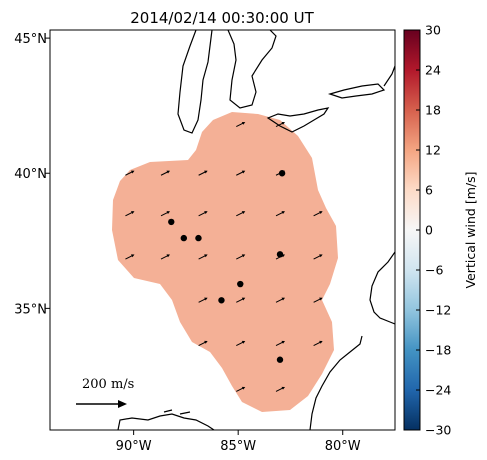  Describe the element at coordinates (433, 150) in the screenshot. I see `colorbar-tick-label: 12` at that location.